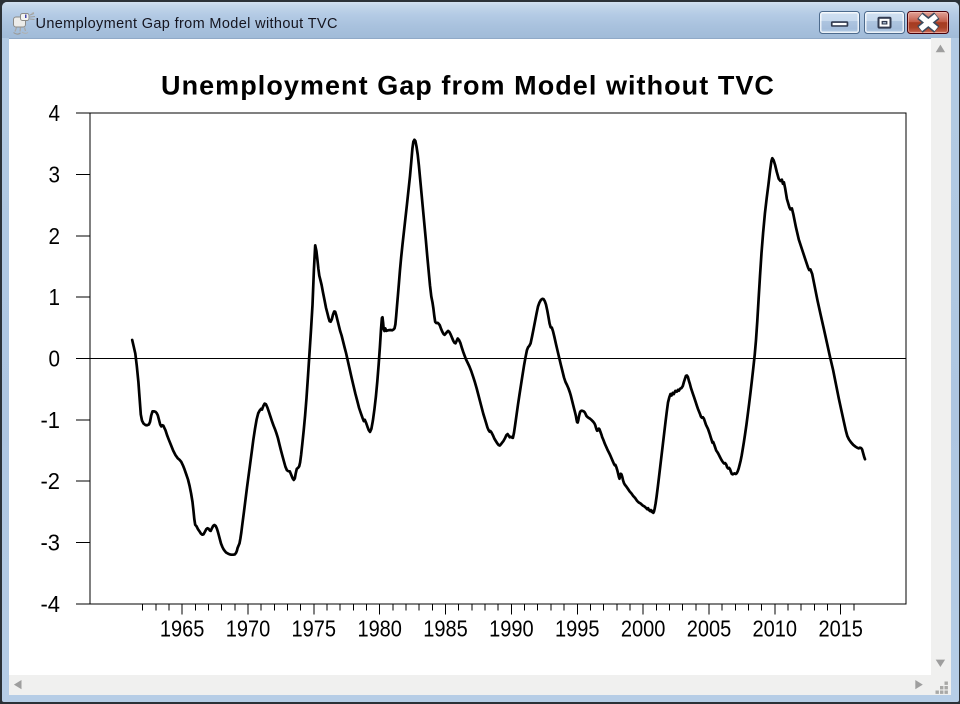 The image size is (960, 704). What do you see at coordinates (840, 628) in the screenshot?
I see `svg-text: 2015` at bounding box center [840, 628].